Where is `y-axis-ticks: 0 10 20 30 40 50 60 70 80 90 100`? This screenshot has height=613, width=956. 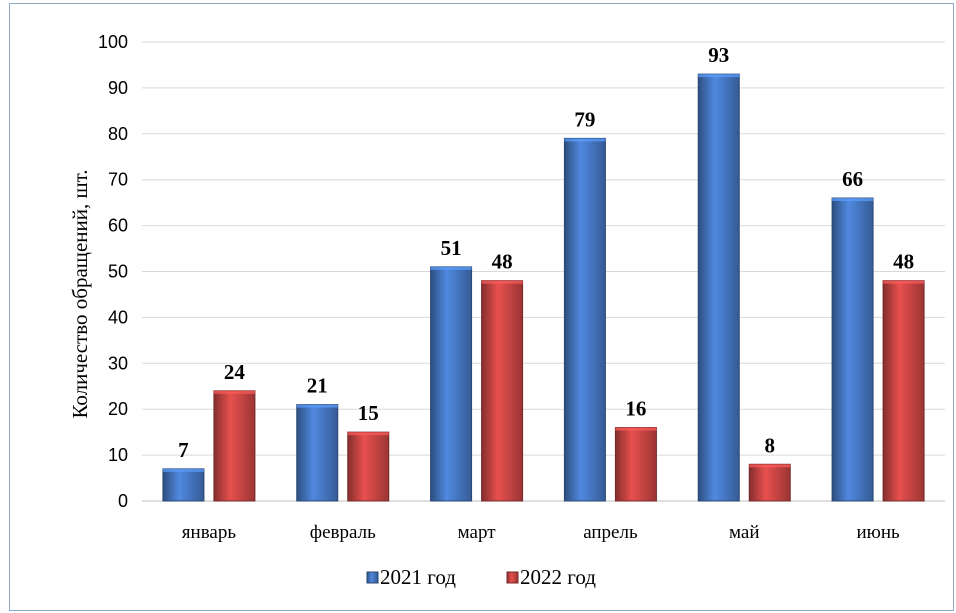
y-axis-ticks: 0 10 20 30 40 50 60 70 80 90 100 is located at coordinates (113, 271).